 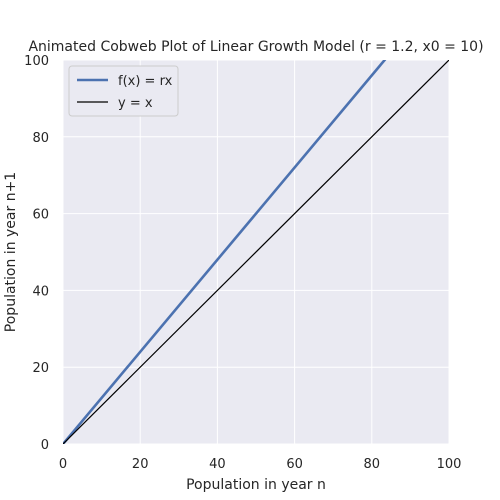 I want to click on legend: f(x) = rx y = x, so click(x=123, y=91).